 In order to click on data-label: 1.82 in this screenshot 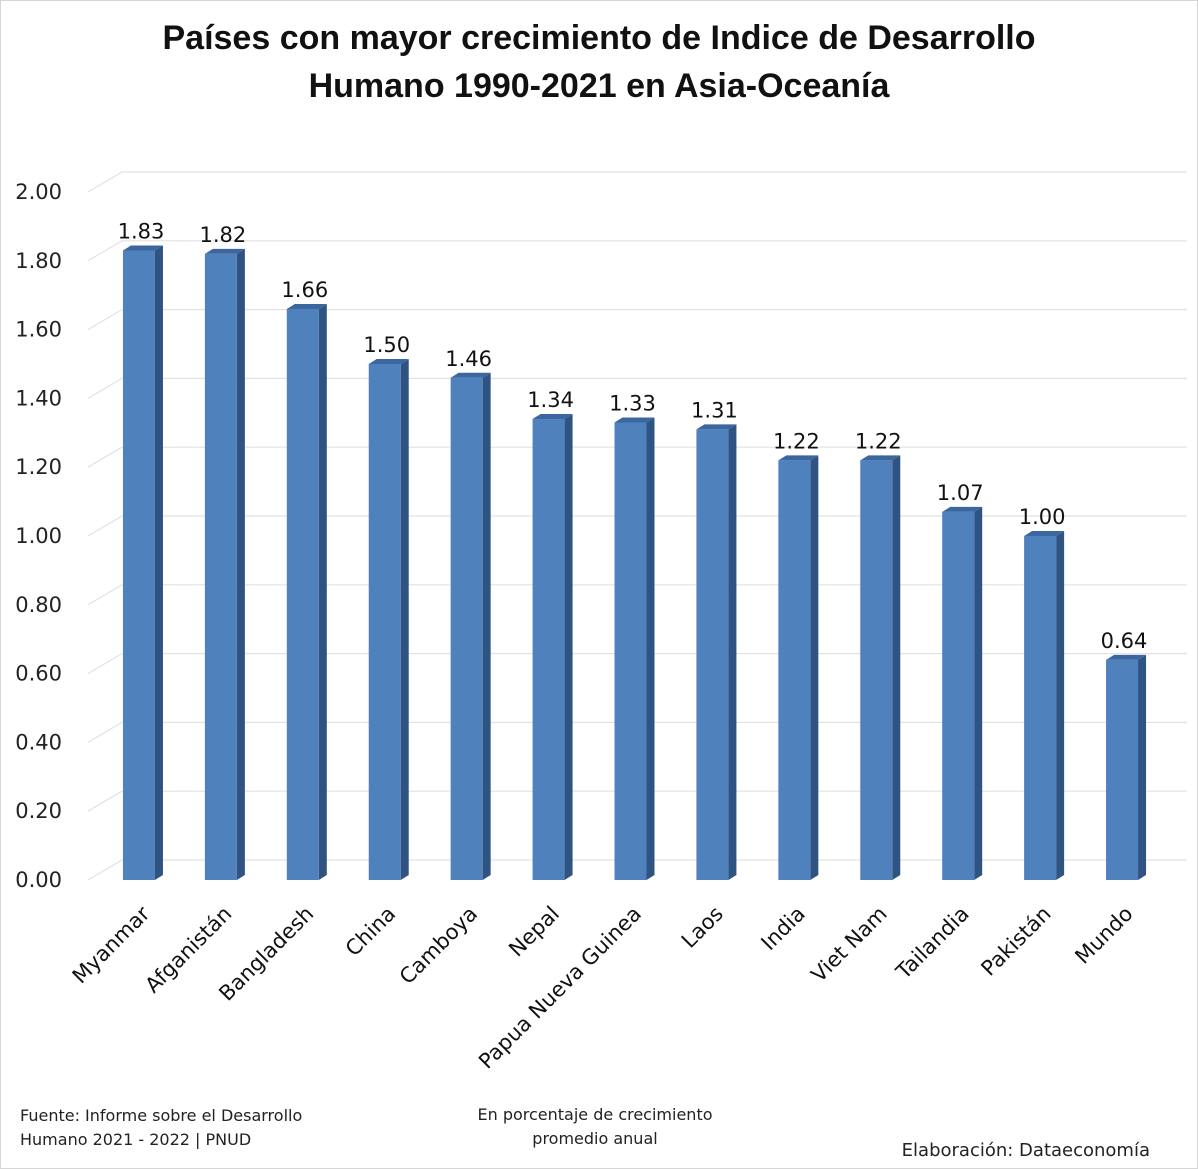, I will do `click(223, 235)`.